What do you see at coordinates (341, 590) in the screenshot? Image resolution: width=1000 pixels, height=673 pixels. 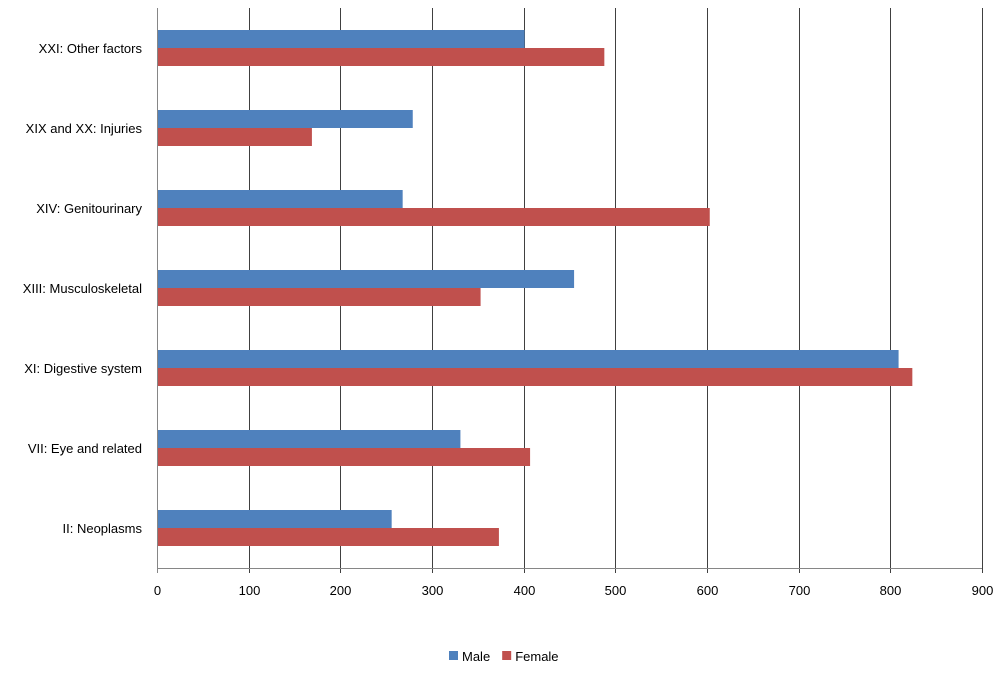 I see `x-tick-label: 200` at bounding box center [341, 590].